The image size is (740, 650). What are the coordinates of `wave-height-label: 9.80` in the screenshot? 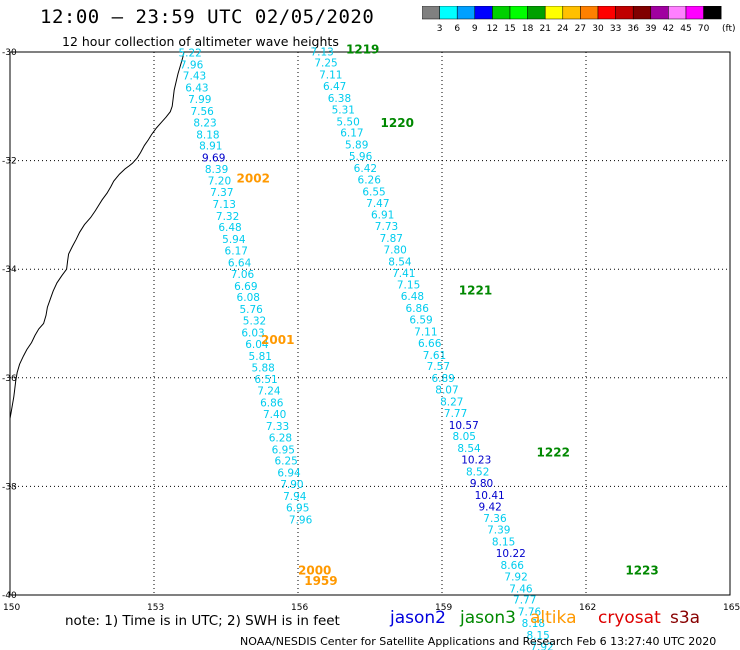 It's located at (481, 484).